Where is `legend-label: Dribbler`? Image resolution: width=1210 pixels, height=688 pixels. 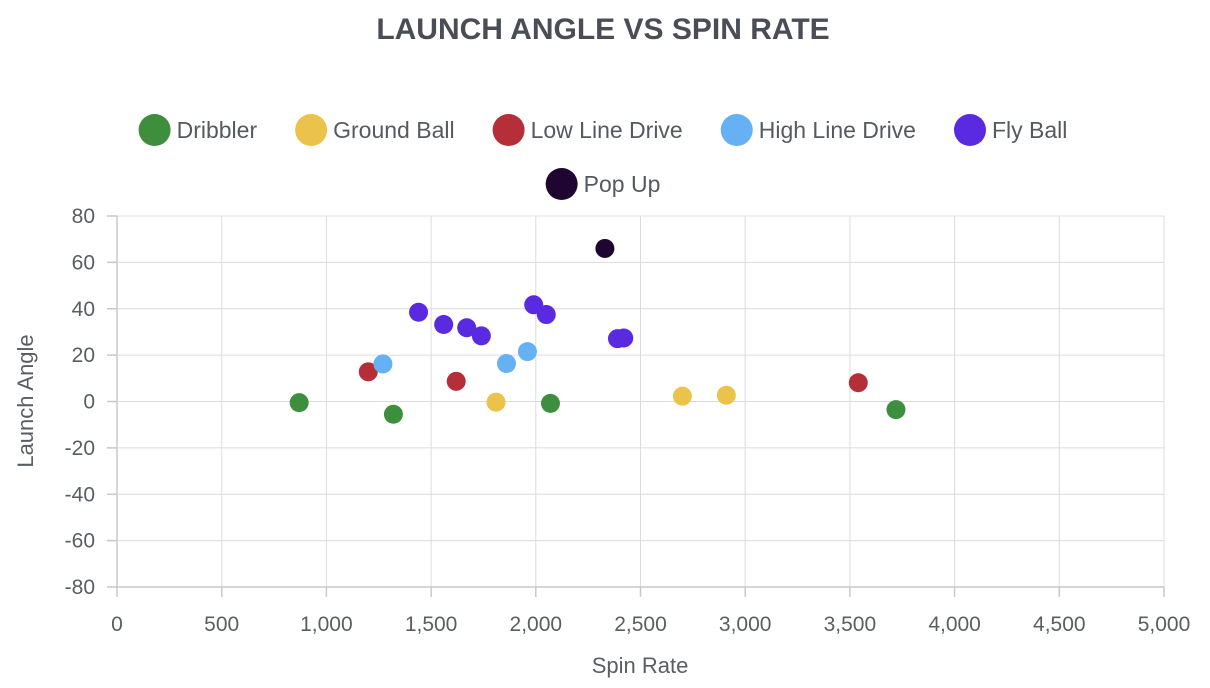
legend-label: Dribbler is located at coordinates (217, 130).